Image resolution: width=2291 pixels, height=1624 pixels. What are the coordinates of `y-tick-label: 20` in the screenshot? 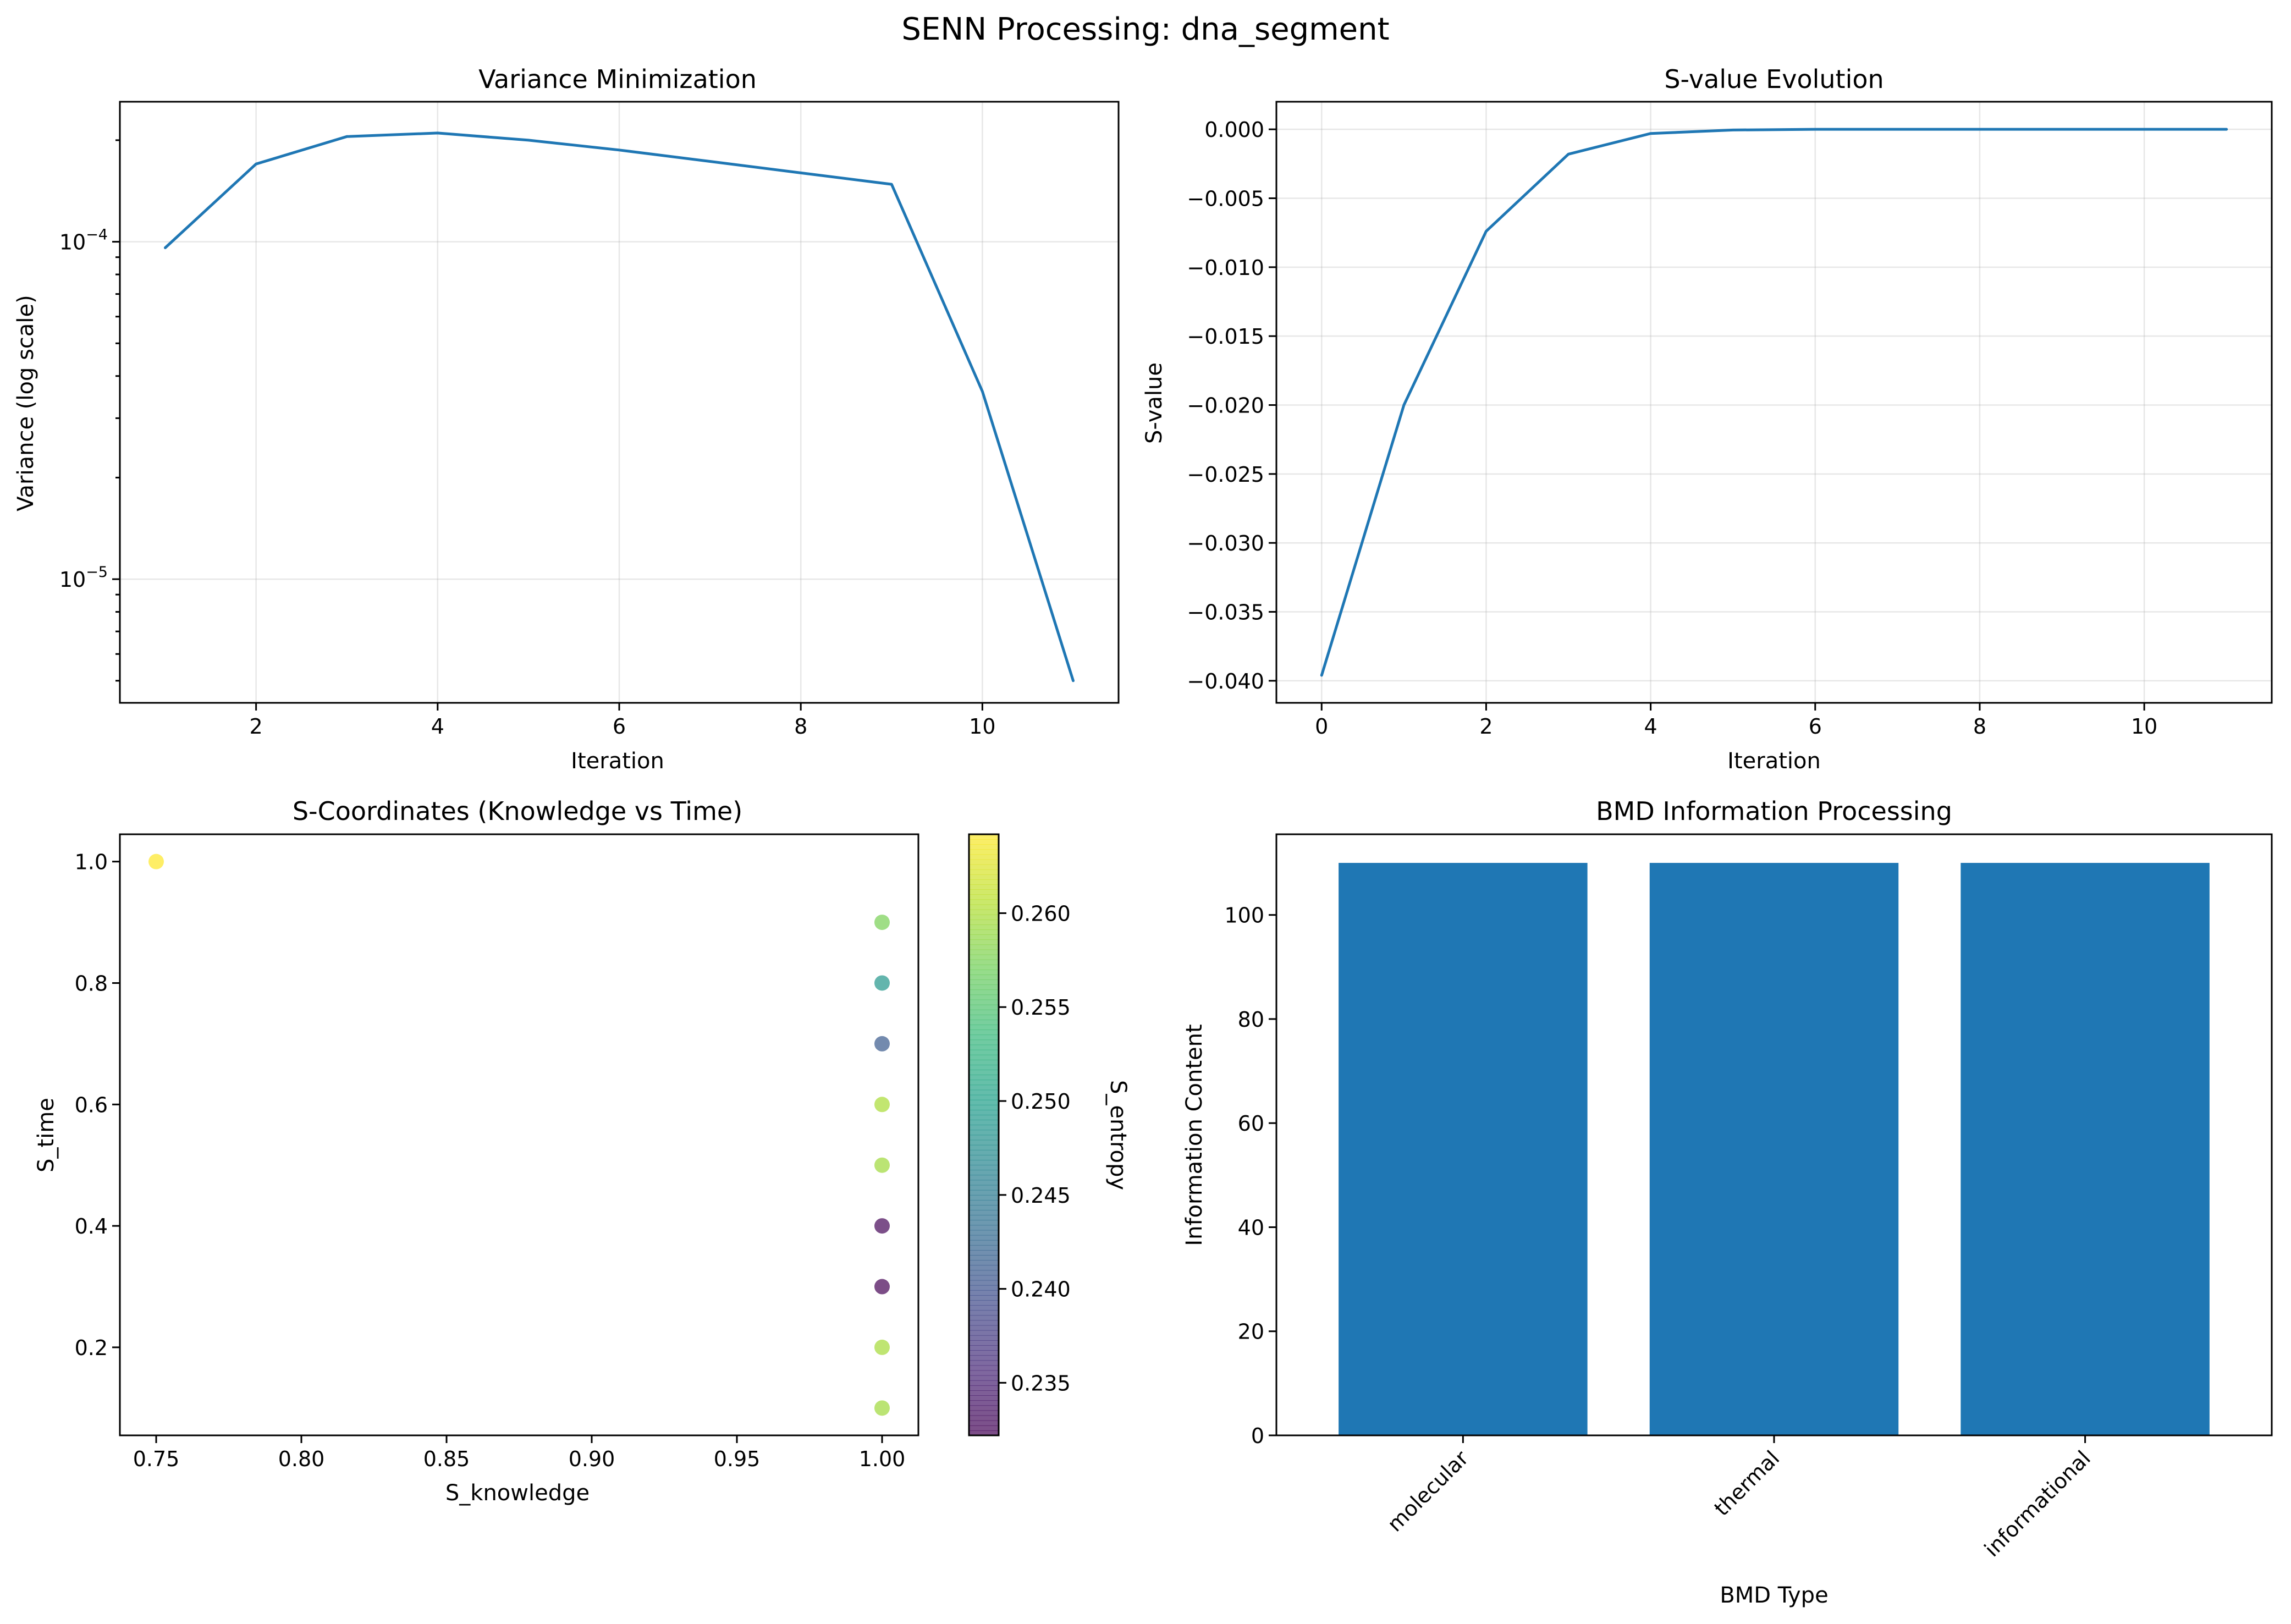 It's located at (1251, 1332).